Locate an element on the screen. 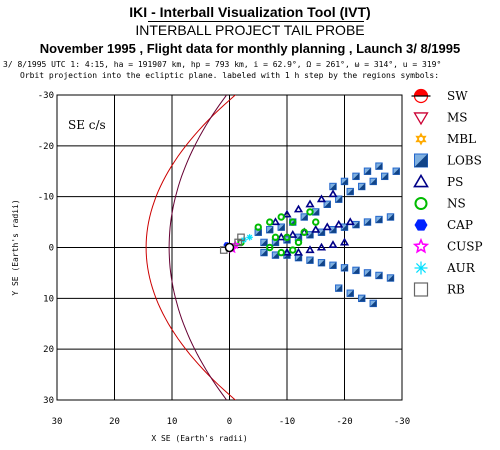 This screenshot has width=500, height=450. x-tick-label: -30 is located at coordinates (402, 422).